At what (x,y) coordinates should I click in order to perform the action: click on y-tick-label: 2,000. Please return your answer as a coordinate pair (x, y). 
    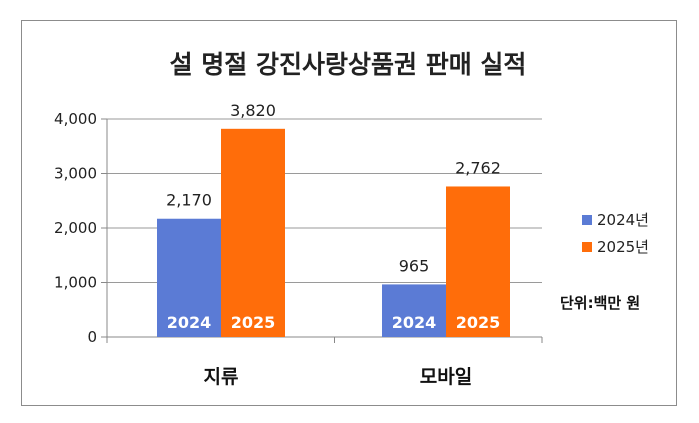
    Looking at the image, I should click on (75, 228).